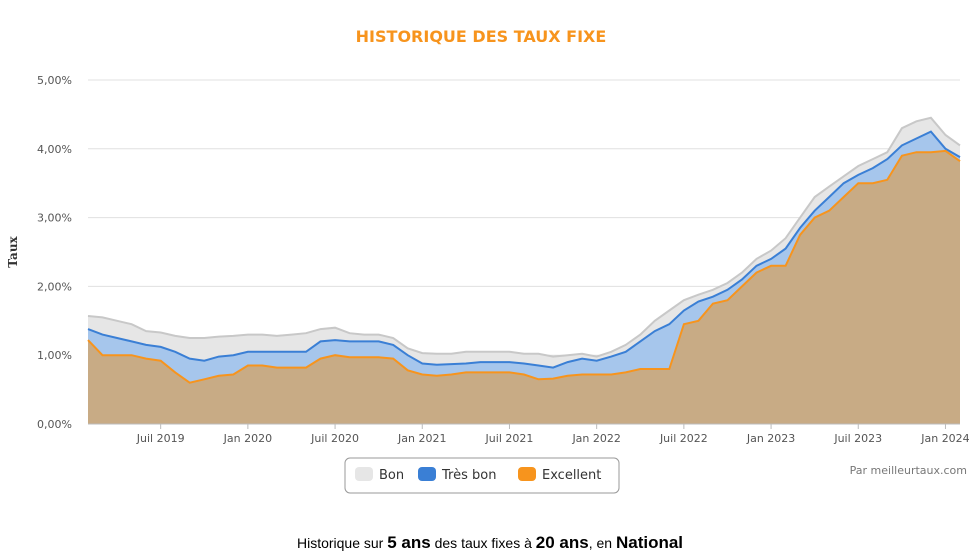 The width and height of the screenshot is (980, 560). Describe the element at coordinates (649, 542) in the screenshot. I see `caption-region: National` at that location.